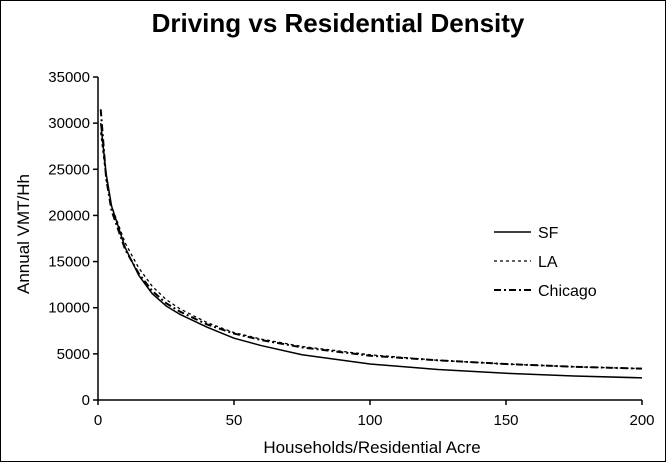 Image resolution: width=666 pixels, height=462 pixels. What do you see at coordinates (369, 420) in the screenshot?
I see `x-tick-label: 100` at bounding box center [369, 420].